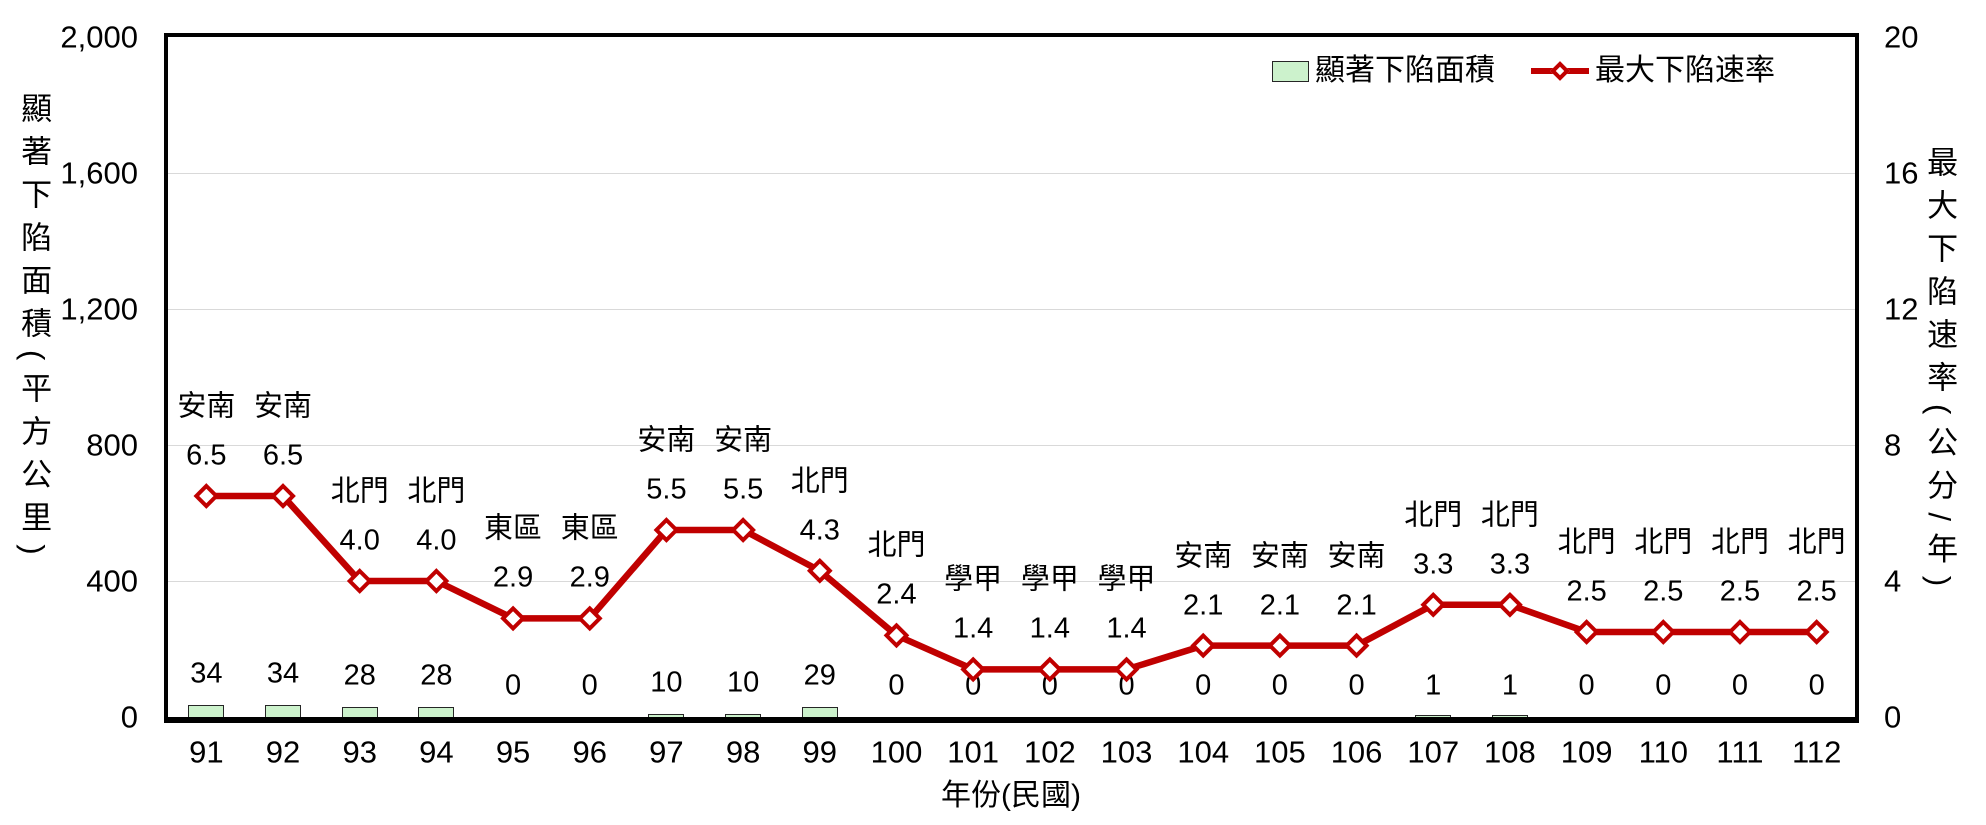 This screenshot has height=825, width=1986. I want to click on y-left-tick-label: 0, so click(129, 717).